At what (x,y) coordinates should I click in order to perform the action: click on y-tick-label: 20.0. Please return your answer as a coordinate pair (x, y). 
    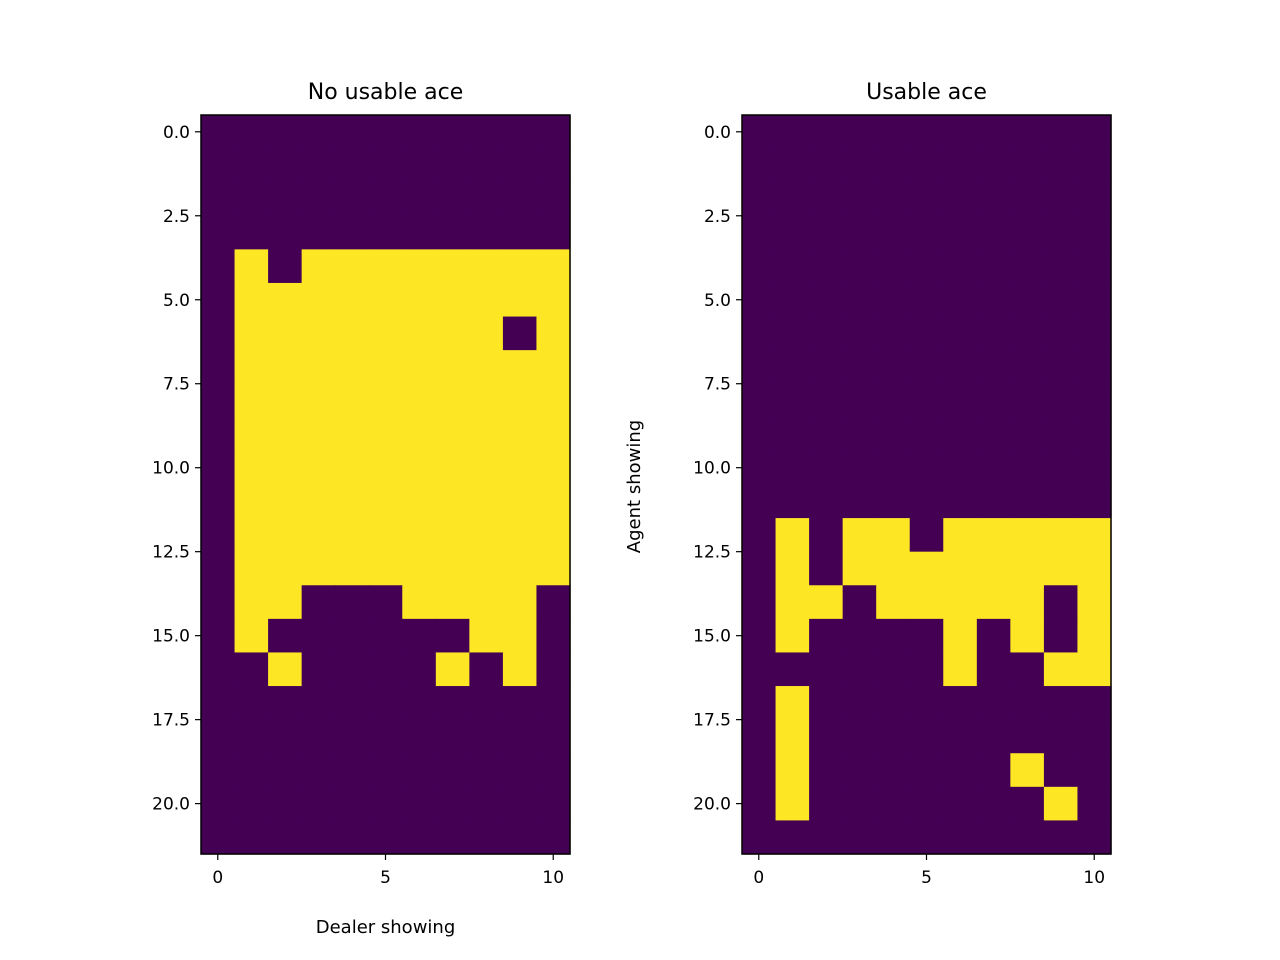
    Looking at the image, I should click on (712, 805).